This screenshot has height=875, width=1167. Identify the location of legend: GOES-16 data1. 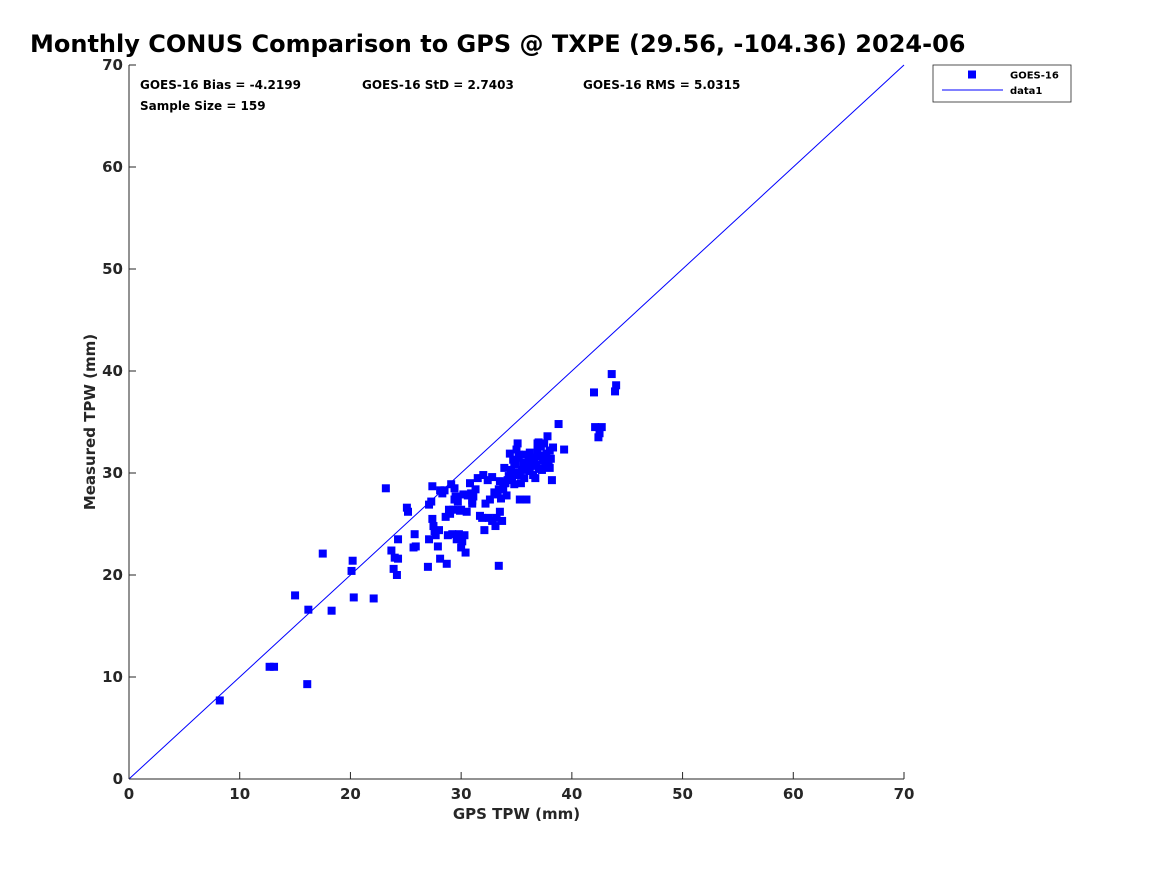
(1002, 83).